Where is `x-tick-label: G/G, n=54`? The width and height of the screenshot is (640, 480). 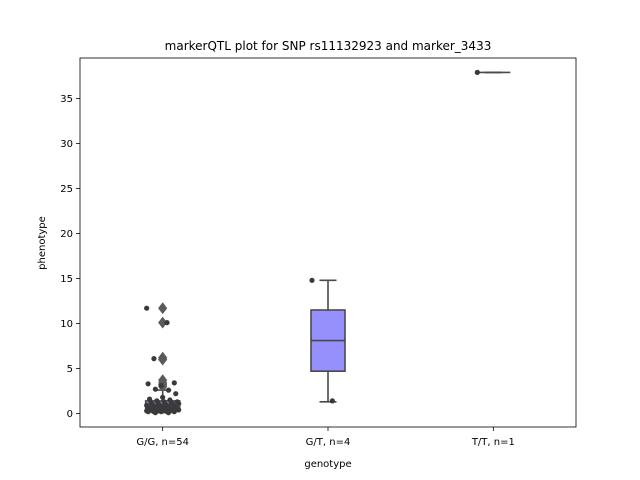 x-tick-label: G/G, n=54 is located at coordinates (162, 442).